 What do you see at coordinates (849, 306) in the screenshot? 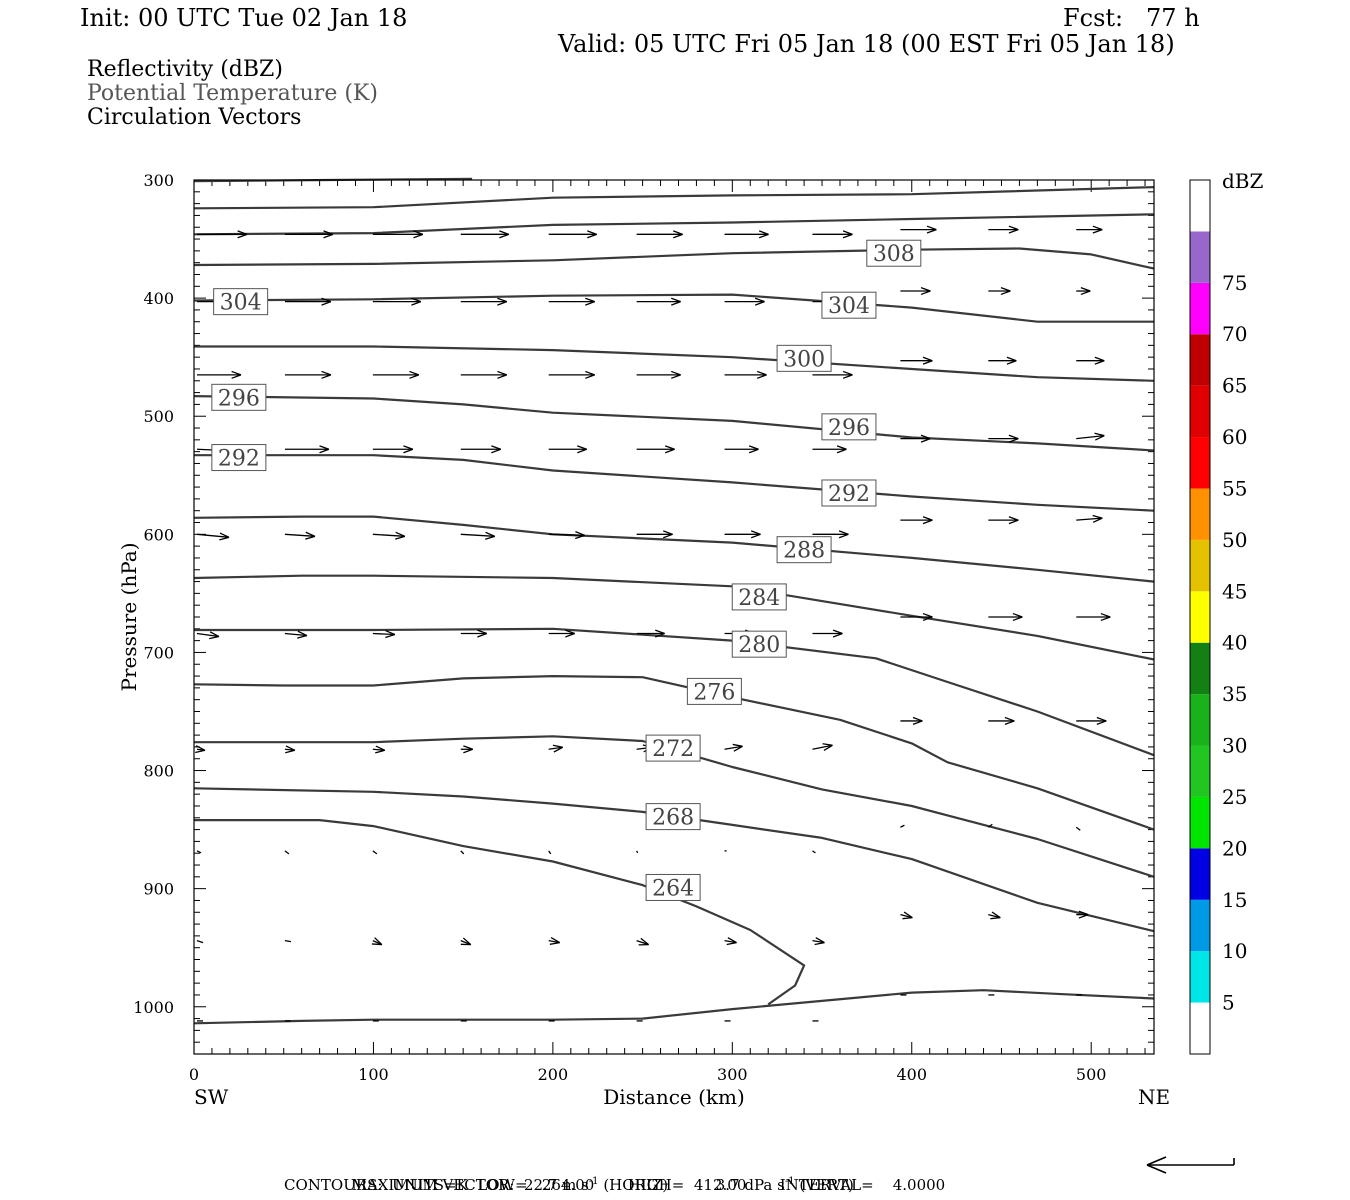
I see `contour-label-text: 304` at bounding box center [849, 306].